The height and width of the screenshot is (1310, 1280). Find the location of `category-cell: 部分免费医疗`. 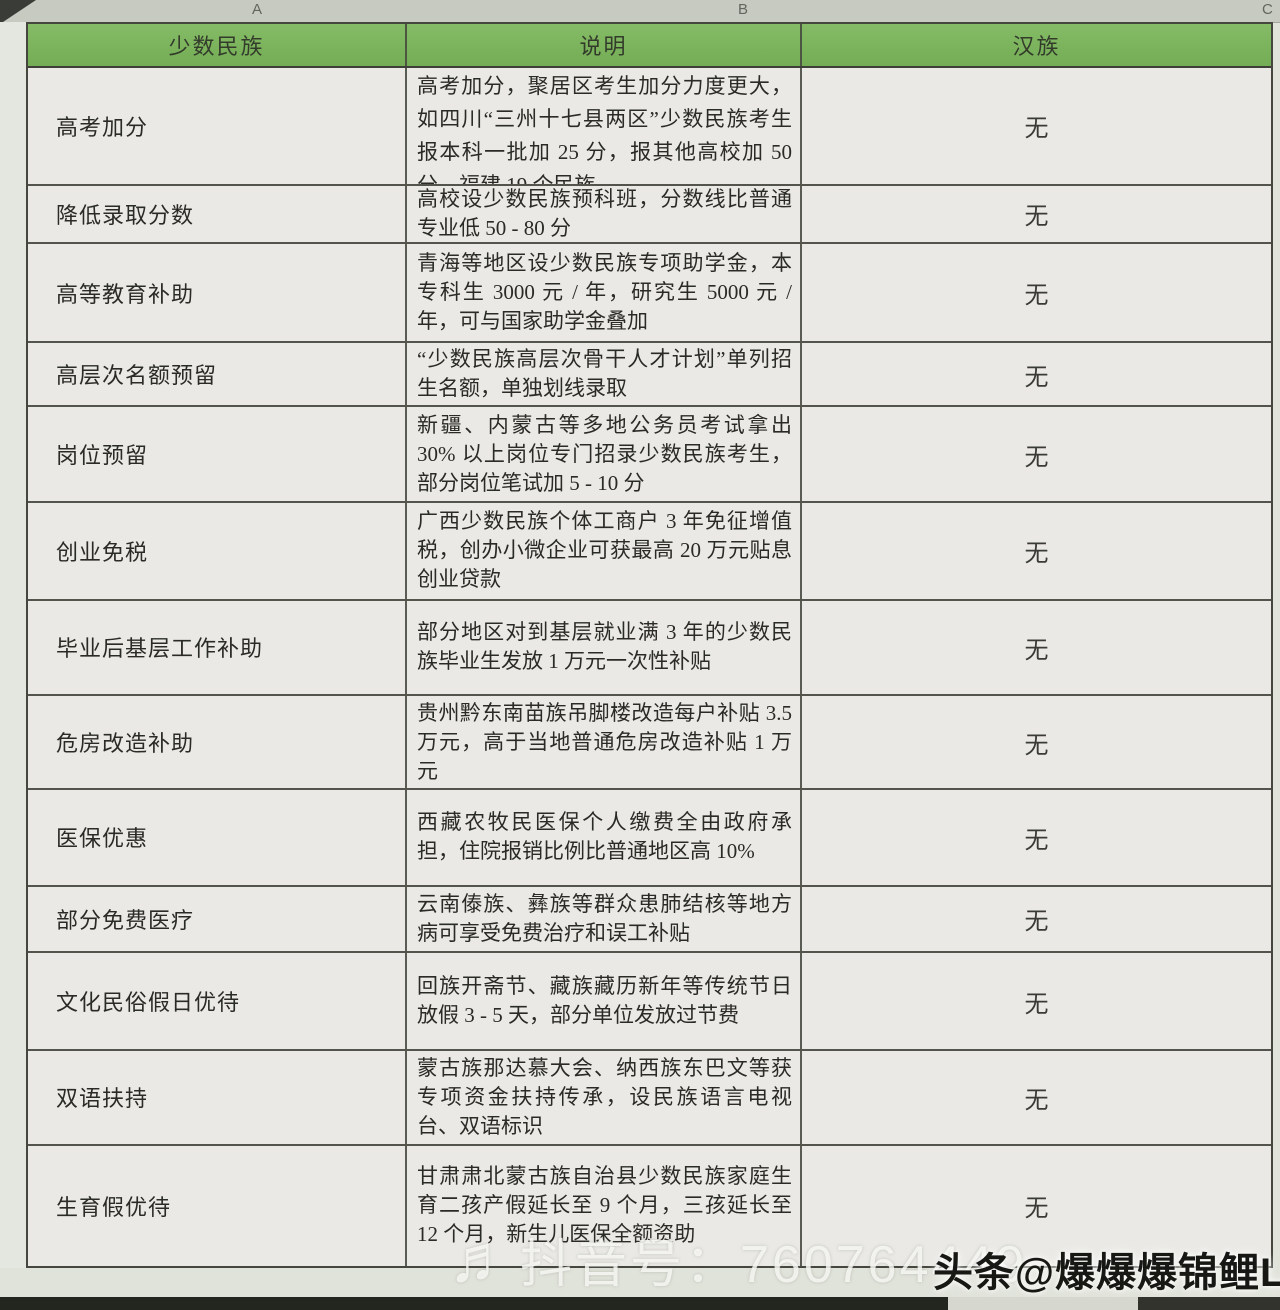

category-cell: 部分免费医疗 is located at coordinates (217, 919).